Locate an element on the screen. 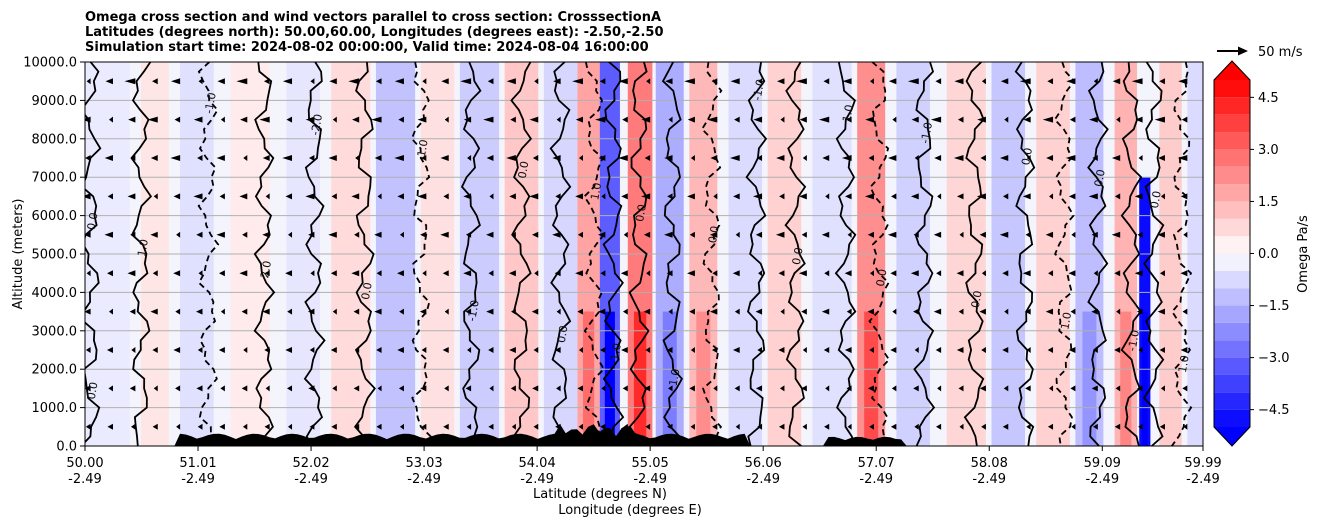 The height and width of the screenshot is (526, 1320). contour-label-22: 1.0 is located at coordinates (1066, 320).